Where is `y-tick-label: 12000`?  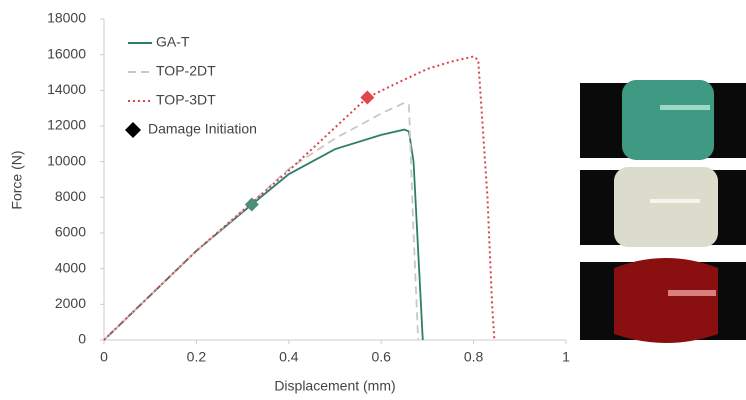 y-tick-label: 12000 is located at coordinates (66, 125).